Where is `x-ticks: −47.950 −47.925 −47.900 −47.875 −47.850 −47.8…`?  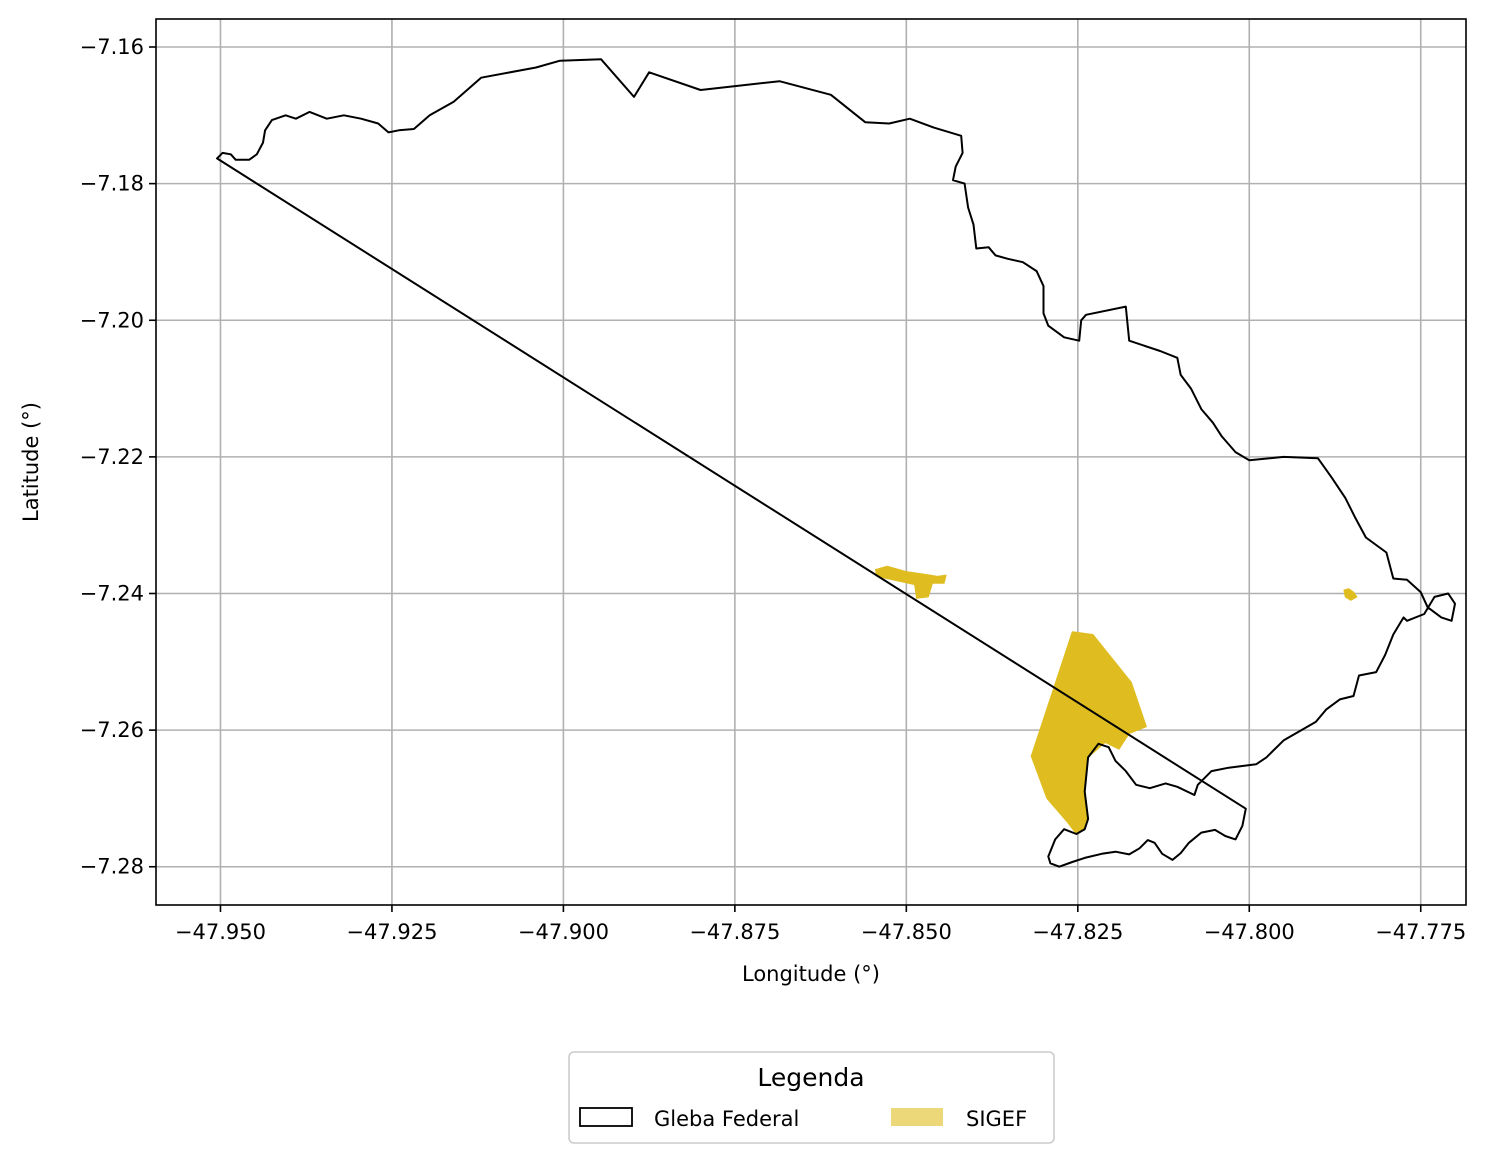 x-ticks: −47.950 −47.925 −47.900 −47.875 −47.850 −47.8… is located at coordinates (820, 924).